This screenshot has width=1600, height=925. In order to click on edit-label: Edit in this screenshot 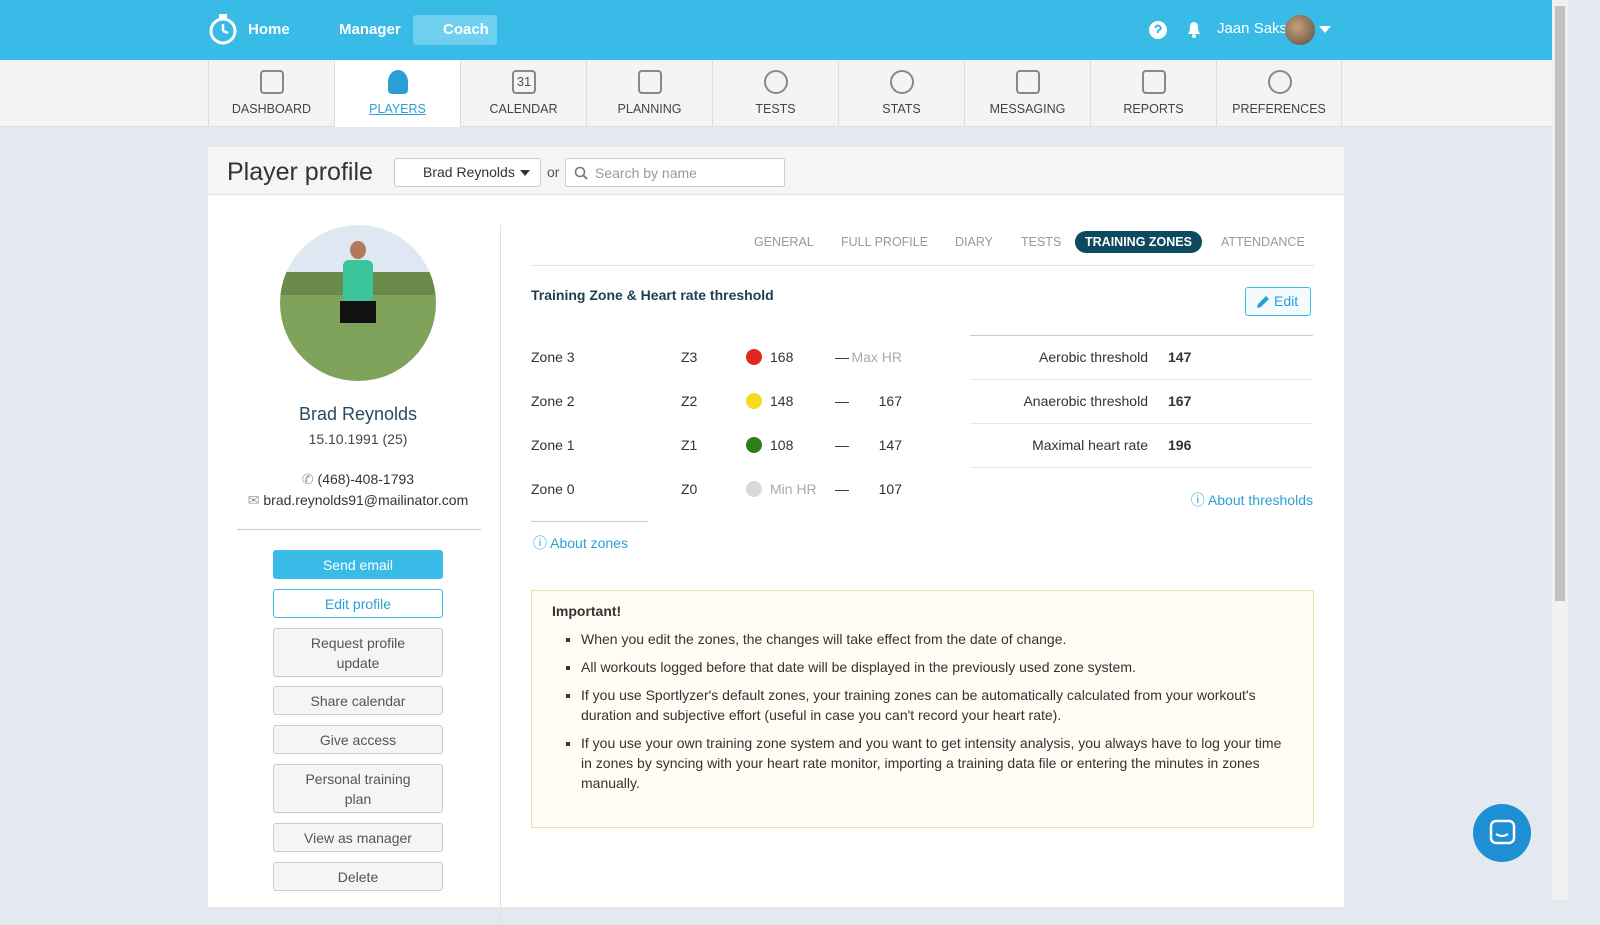, I will do `click(1286, 301)`.